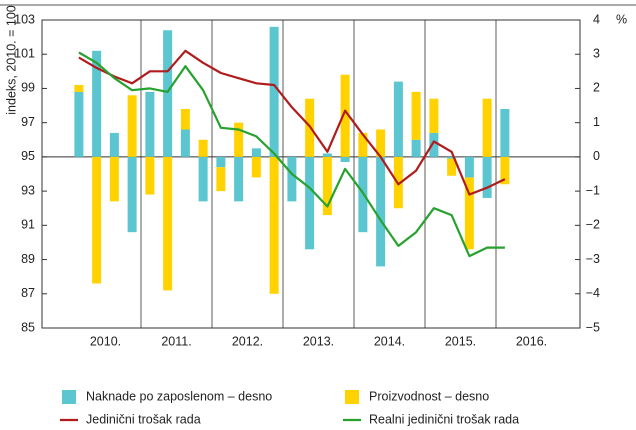 This screenshot has height=430, width=636. I want to click on legend-label: Jedinični trošak rada, so click(143, 419).